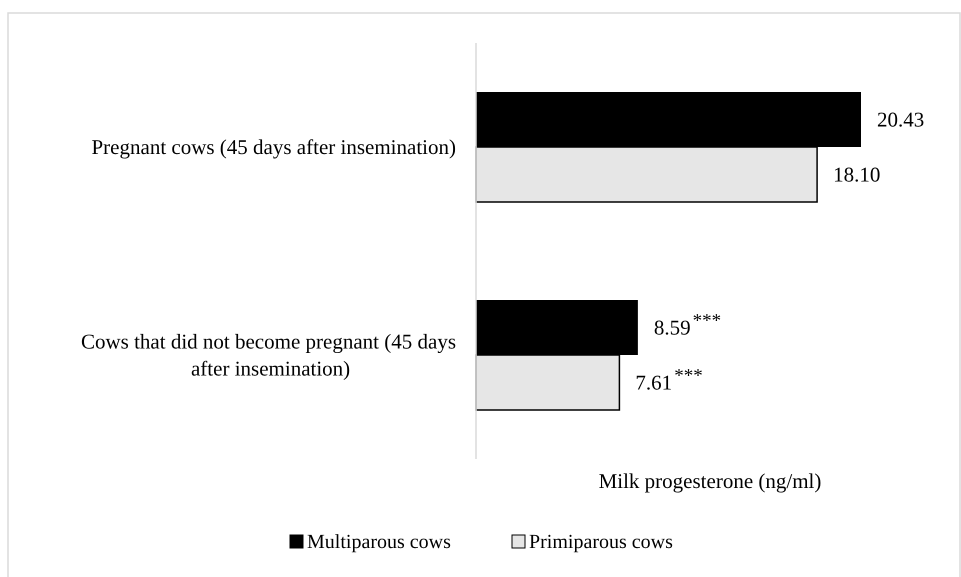 The image size is (961, 577). Describe the element at coordinates (274, 147) in the screenshot. I see `y-tick-label: Pregnant cows (45 days after insemination)` at that location.